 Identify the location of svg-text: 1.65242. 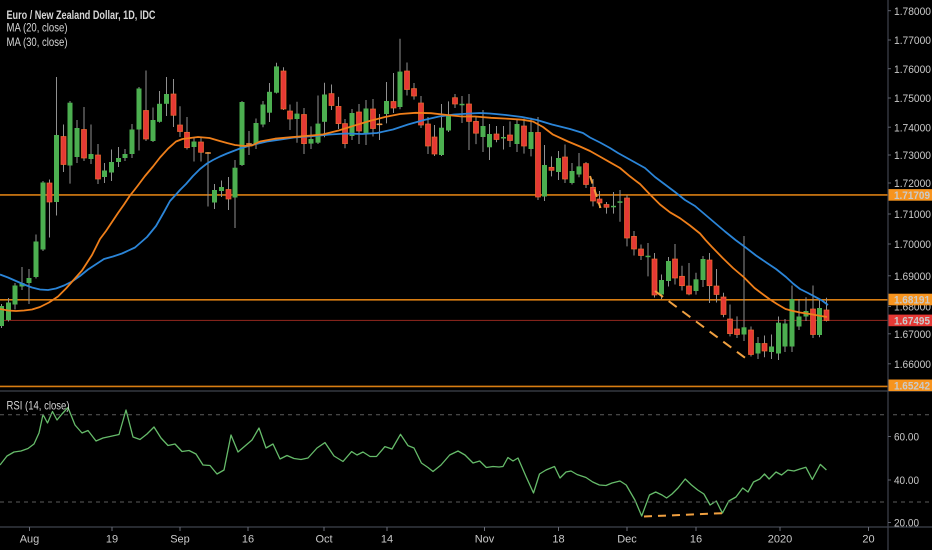
(912, 387).